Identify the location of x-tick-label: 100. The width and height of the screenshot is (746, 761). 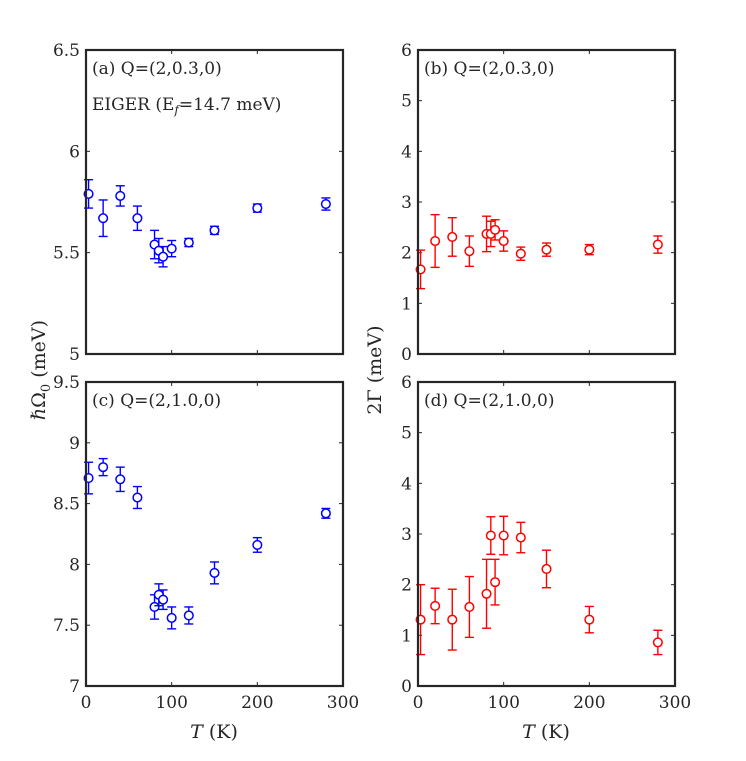
(171, 703).